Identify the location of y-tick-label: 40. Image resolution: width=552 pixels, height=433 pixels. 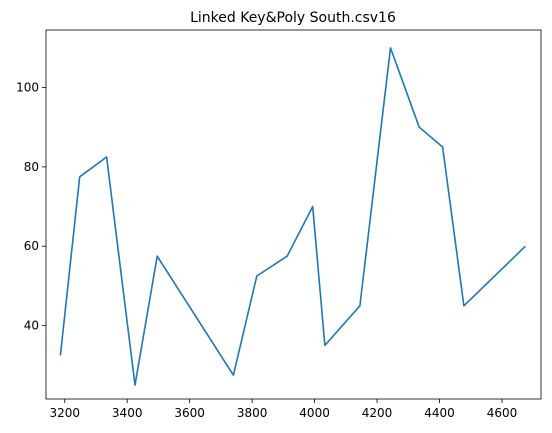
(31, 326).